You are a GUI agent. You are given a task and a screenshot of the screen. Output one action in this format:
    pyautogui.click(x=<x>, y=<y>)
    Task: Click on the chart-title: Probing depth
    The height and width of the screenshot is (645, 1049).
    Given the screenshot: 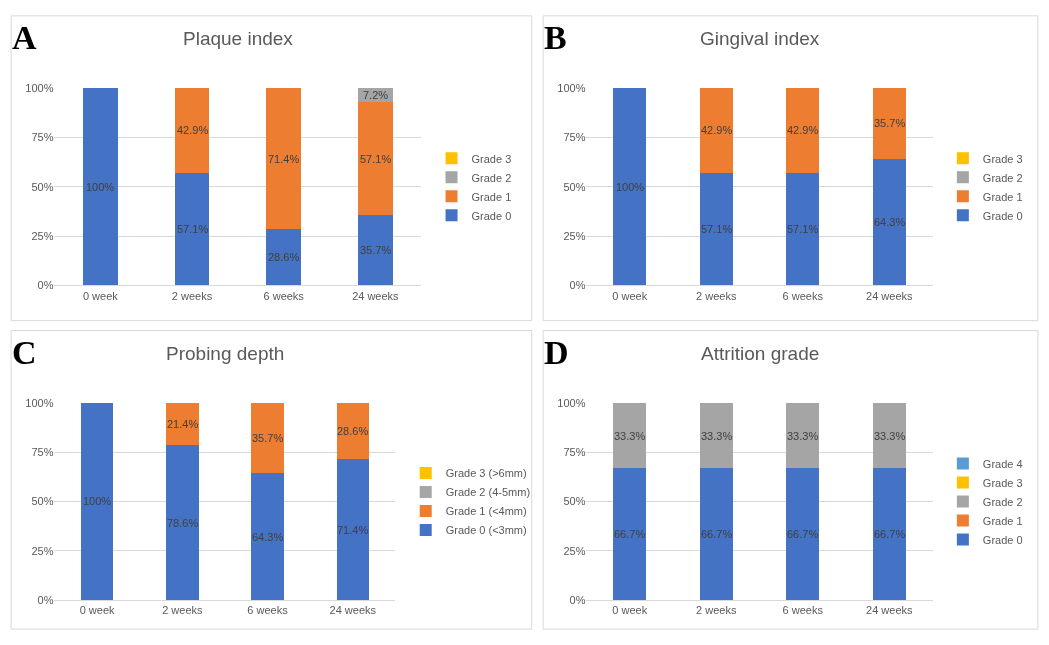 What is the action you would take?
    pyautogui.click(x=225, y=353)
    